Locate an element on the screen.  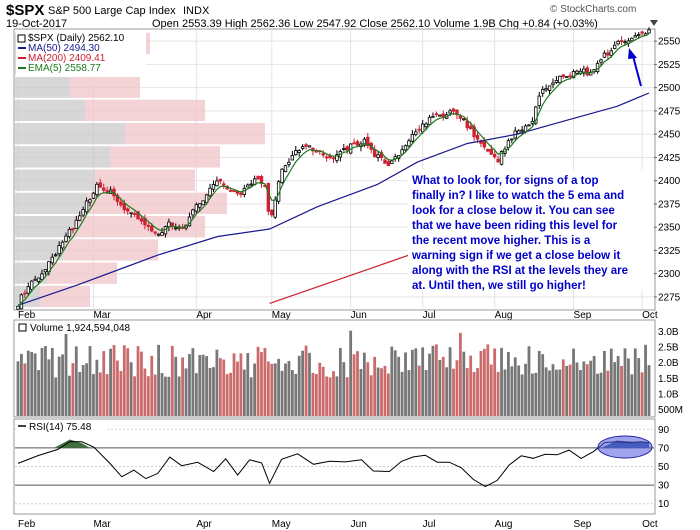
svg-text: MA(50) 2494.30 is located at coordinates (64, 48).